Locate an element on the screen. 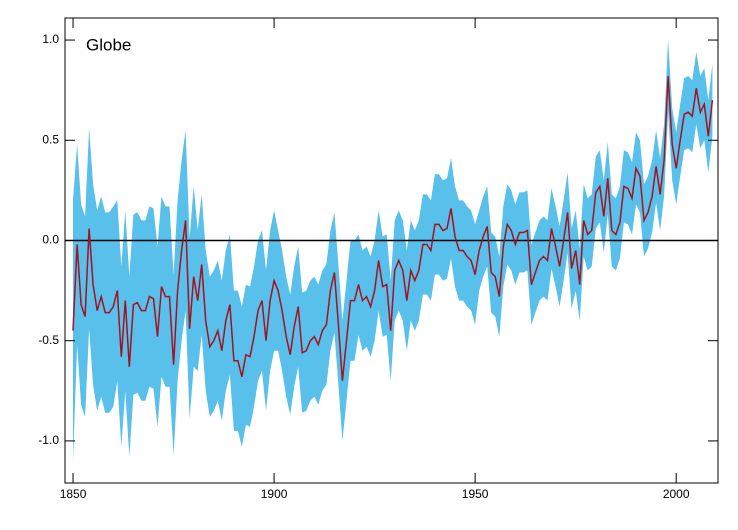 The image size is (738, 530). y-tick-label: -1.0 is located at coordinates (48, 440).